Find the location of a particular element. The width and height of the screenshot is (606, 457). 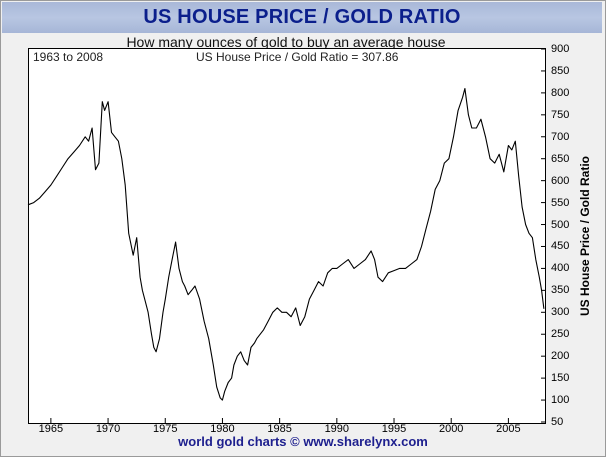

current-ratio-annotation: US House Price / Gold Ratio = 307.86 is located at coordinates (297, 57).